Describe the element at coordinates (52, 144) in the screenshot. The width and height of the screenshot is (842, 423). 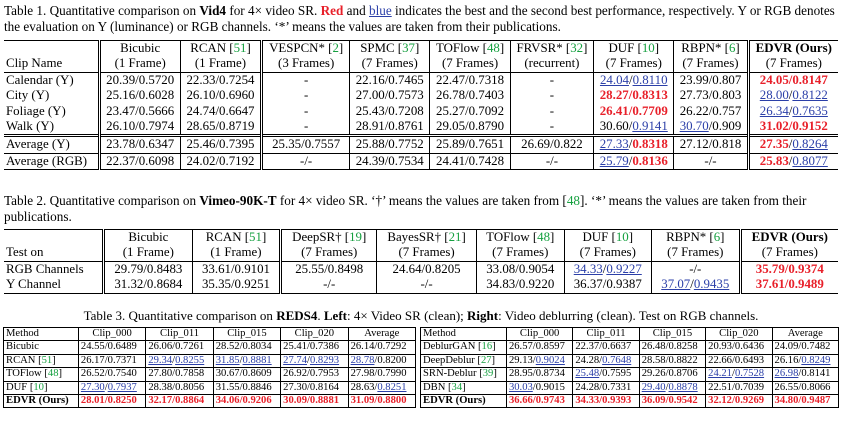
I see `table-cell: Average (Y)` at that location.